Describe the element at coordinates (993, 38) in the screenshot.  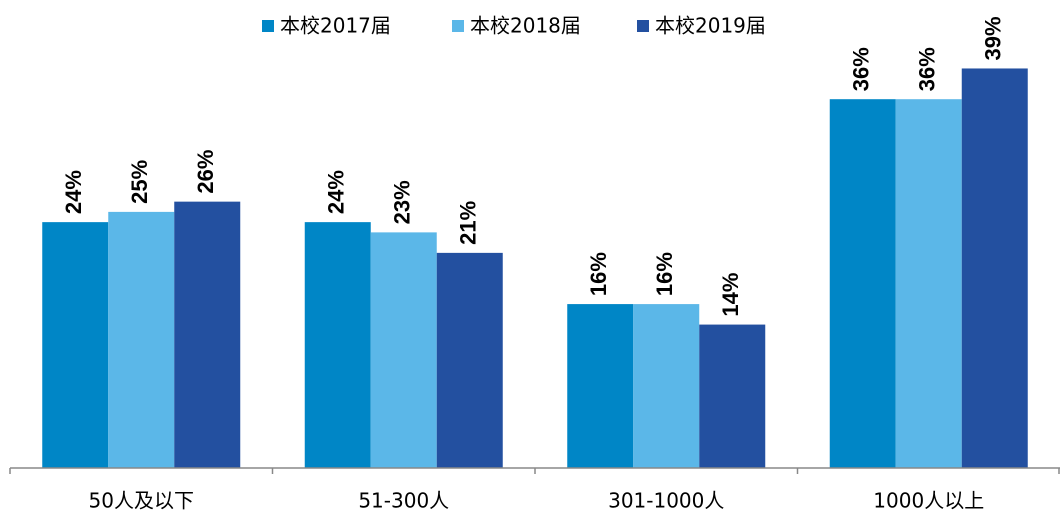
I see `data-label: 39%` at that location.